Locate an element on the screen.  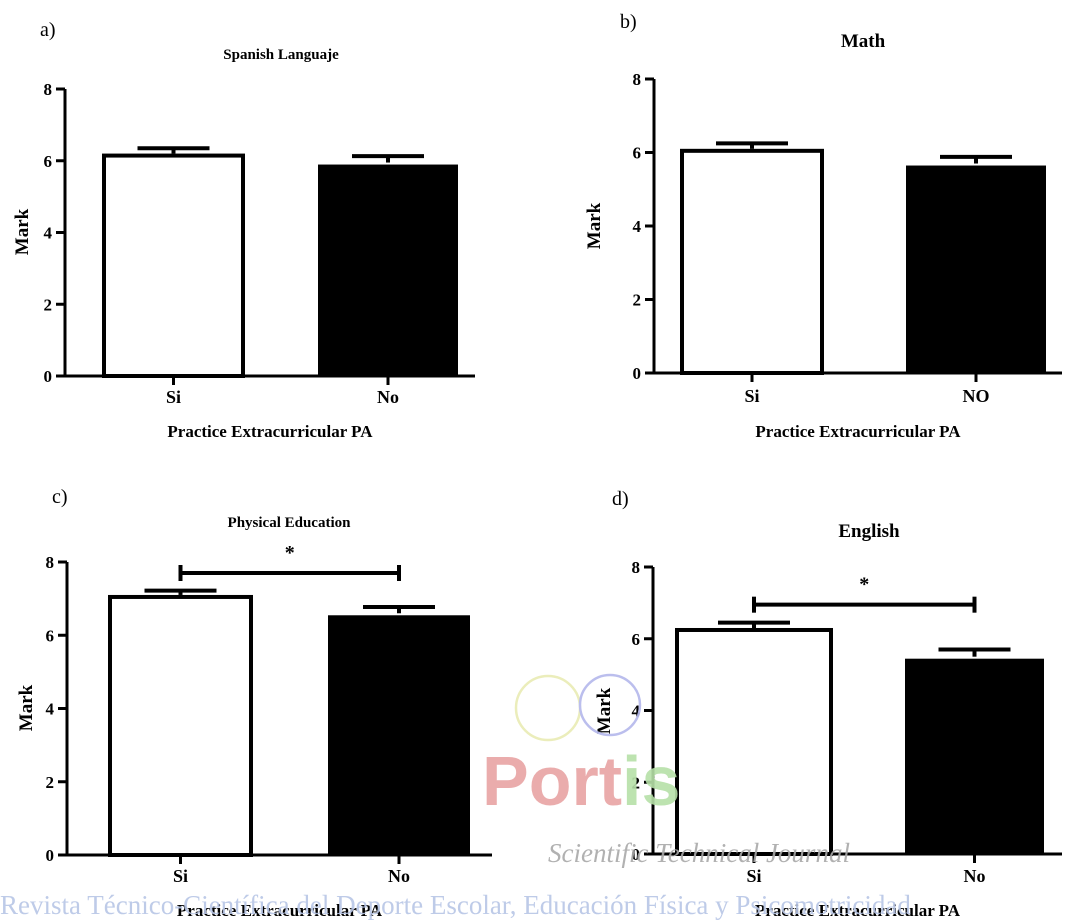
panel-letter: a) is located at coordinates (48, 30).